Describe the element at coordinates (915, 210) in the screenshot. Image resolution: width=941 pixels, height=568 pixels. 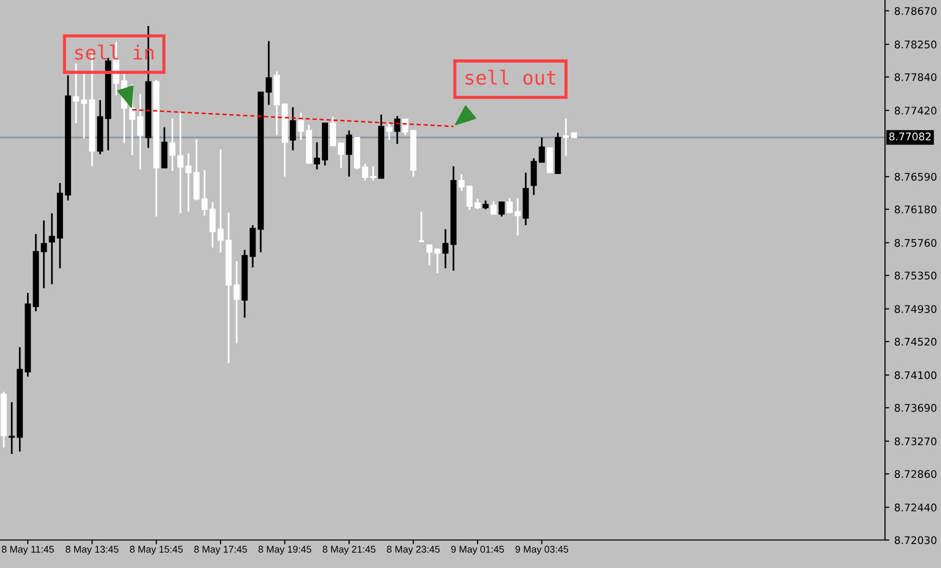
I see `y-tick-label: 8.76180` at that location.